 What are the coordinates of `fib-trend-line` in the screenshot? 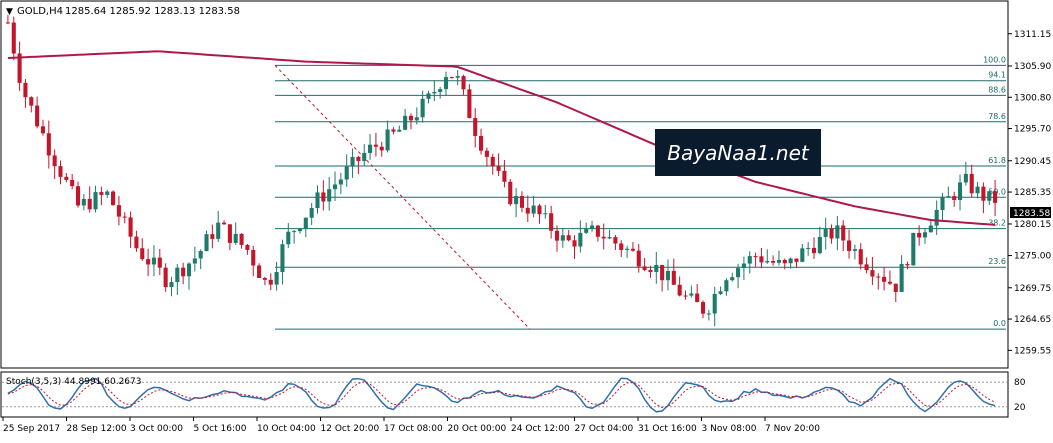 It's located at (402, 197).